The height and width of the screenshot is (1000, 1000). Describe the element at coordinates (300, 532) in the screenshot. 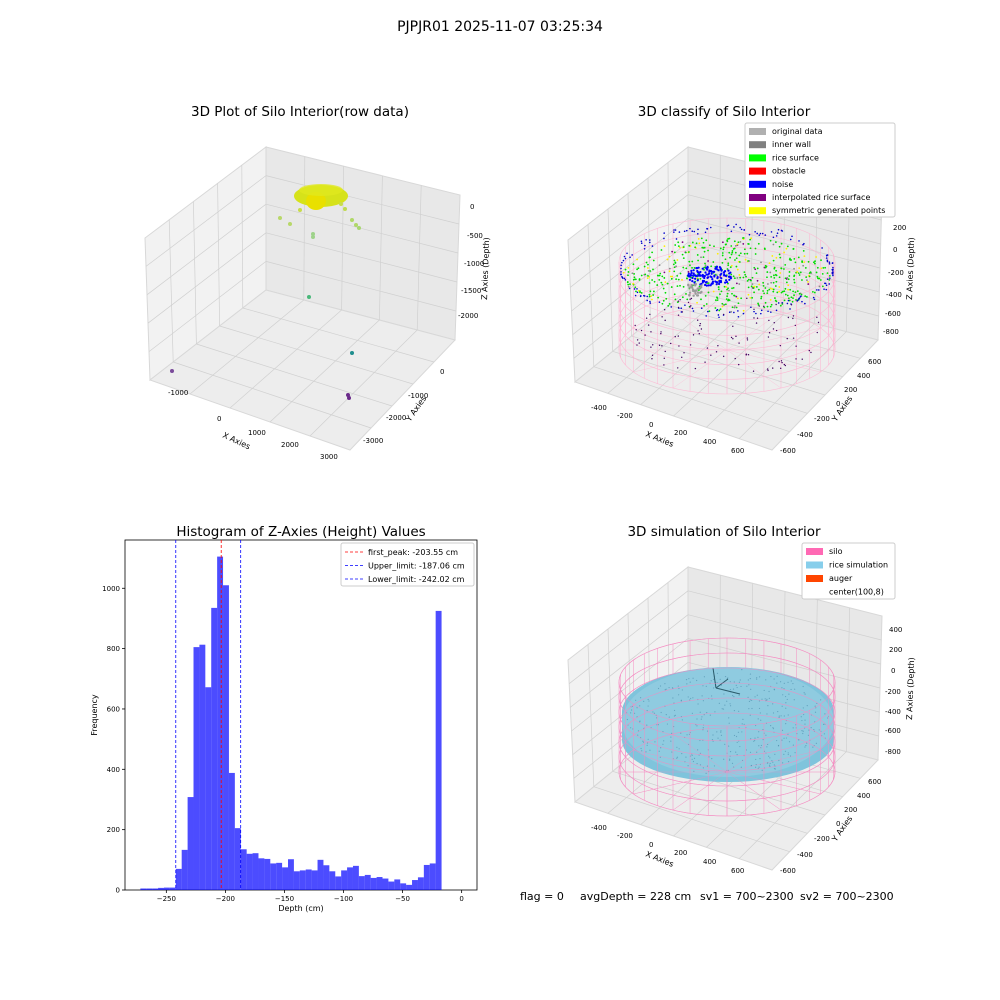

I see `hist-title: Histogram of Z-Axies (Height) Values` at that location.